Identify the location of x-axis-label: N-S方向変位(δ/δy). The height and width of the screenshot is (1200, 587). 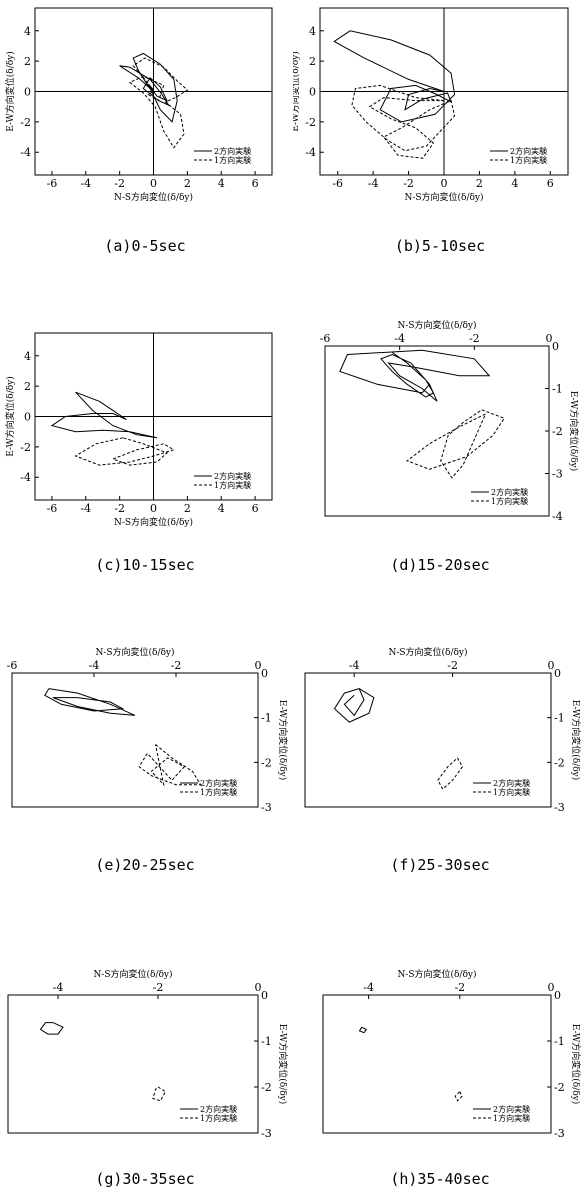
(427, 652).